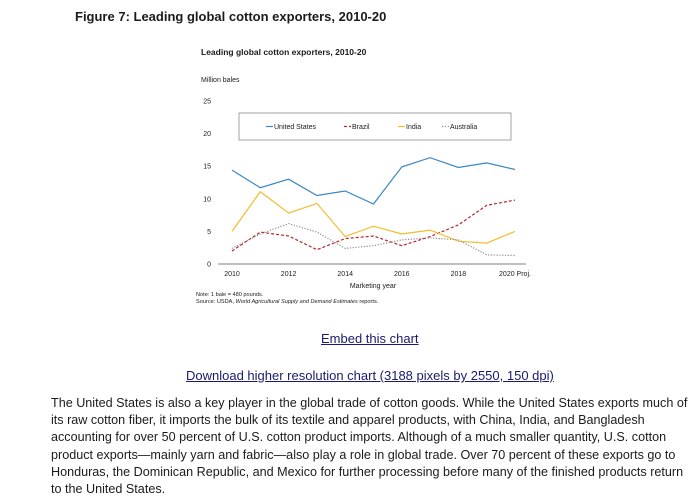 The image size is (700, 504). I want to click on x-tick-labels: 2010 2012 2014 2016 2018 2020 Proj., so click(377, 274).